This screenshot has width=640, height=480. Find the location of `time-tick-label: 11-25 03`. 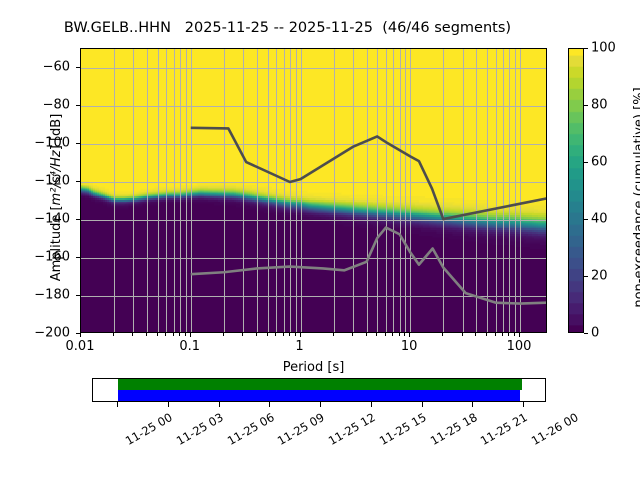

time-tick-label: 11-25 03 is located at coordinates (199, 429).